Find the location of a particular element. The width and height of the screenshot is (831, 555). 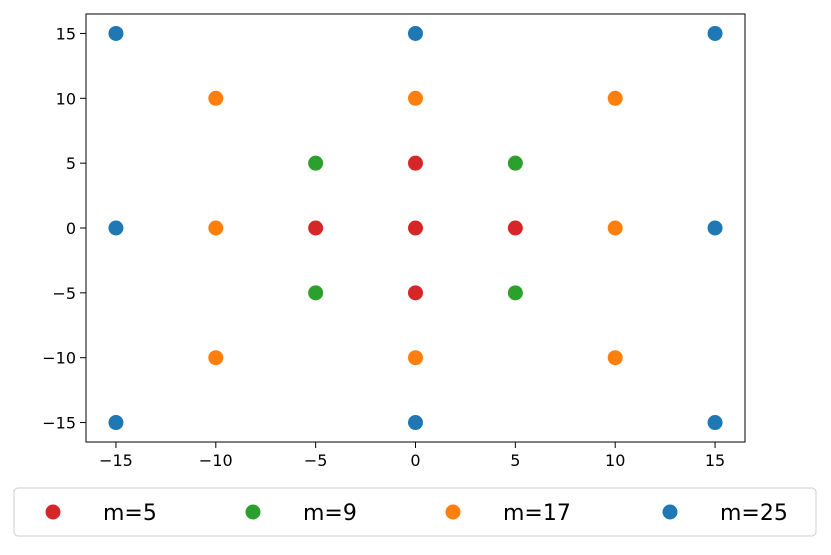

x-tick-label: 0 is located at coordinates (415, 460).